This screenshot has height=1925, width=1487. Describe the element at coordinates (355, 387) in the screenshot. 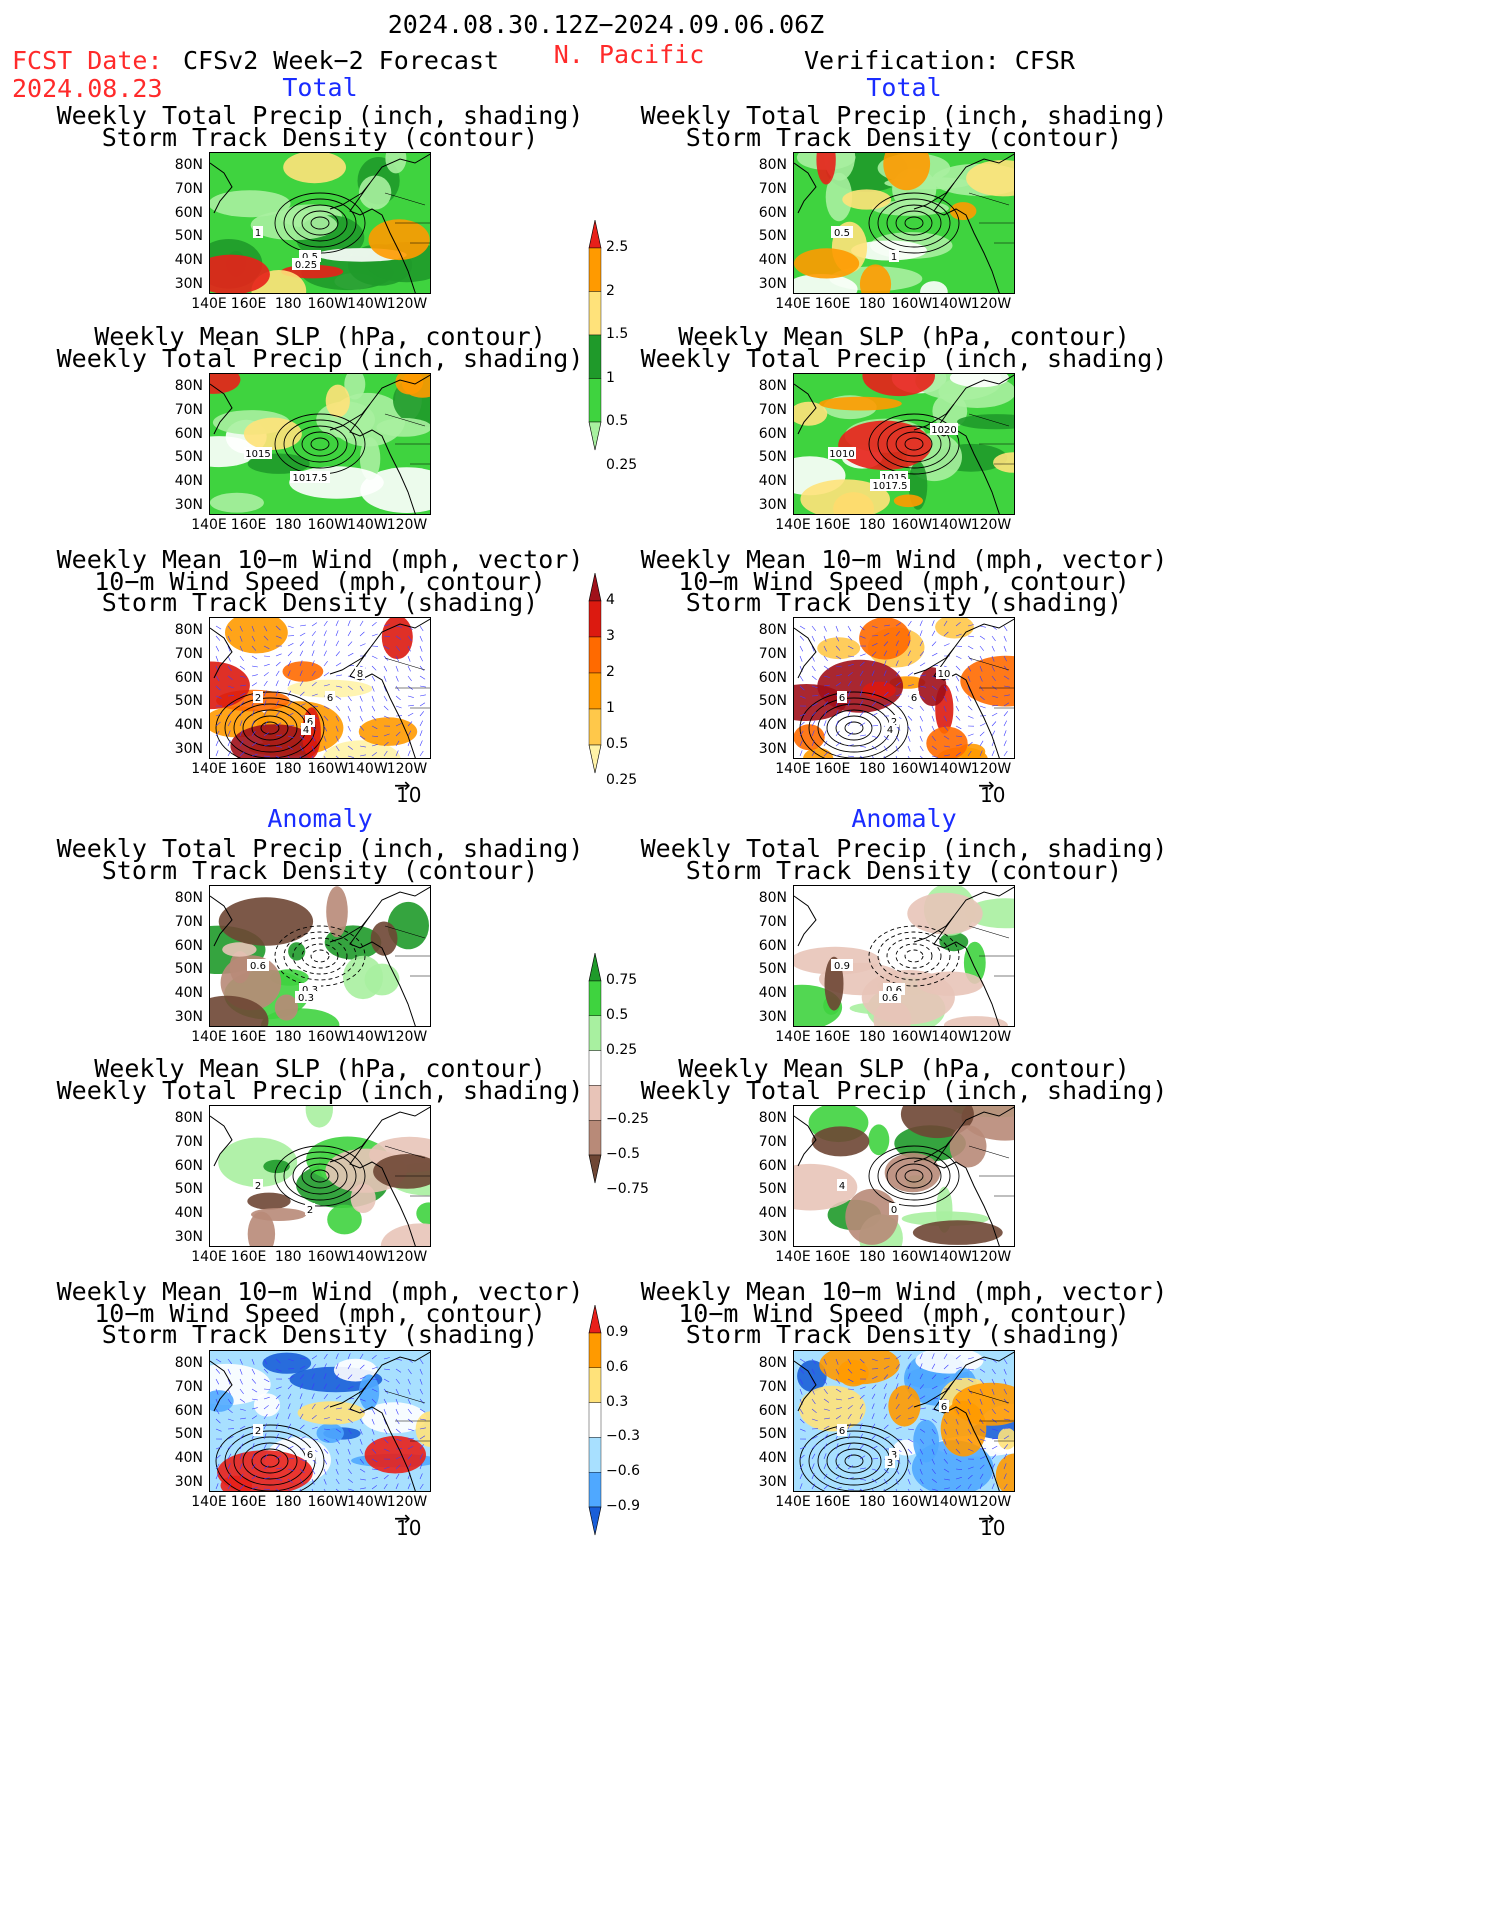

I see `precip-shading` at that location.